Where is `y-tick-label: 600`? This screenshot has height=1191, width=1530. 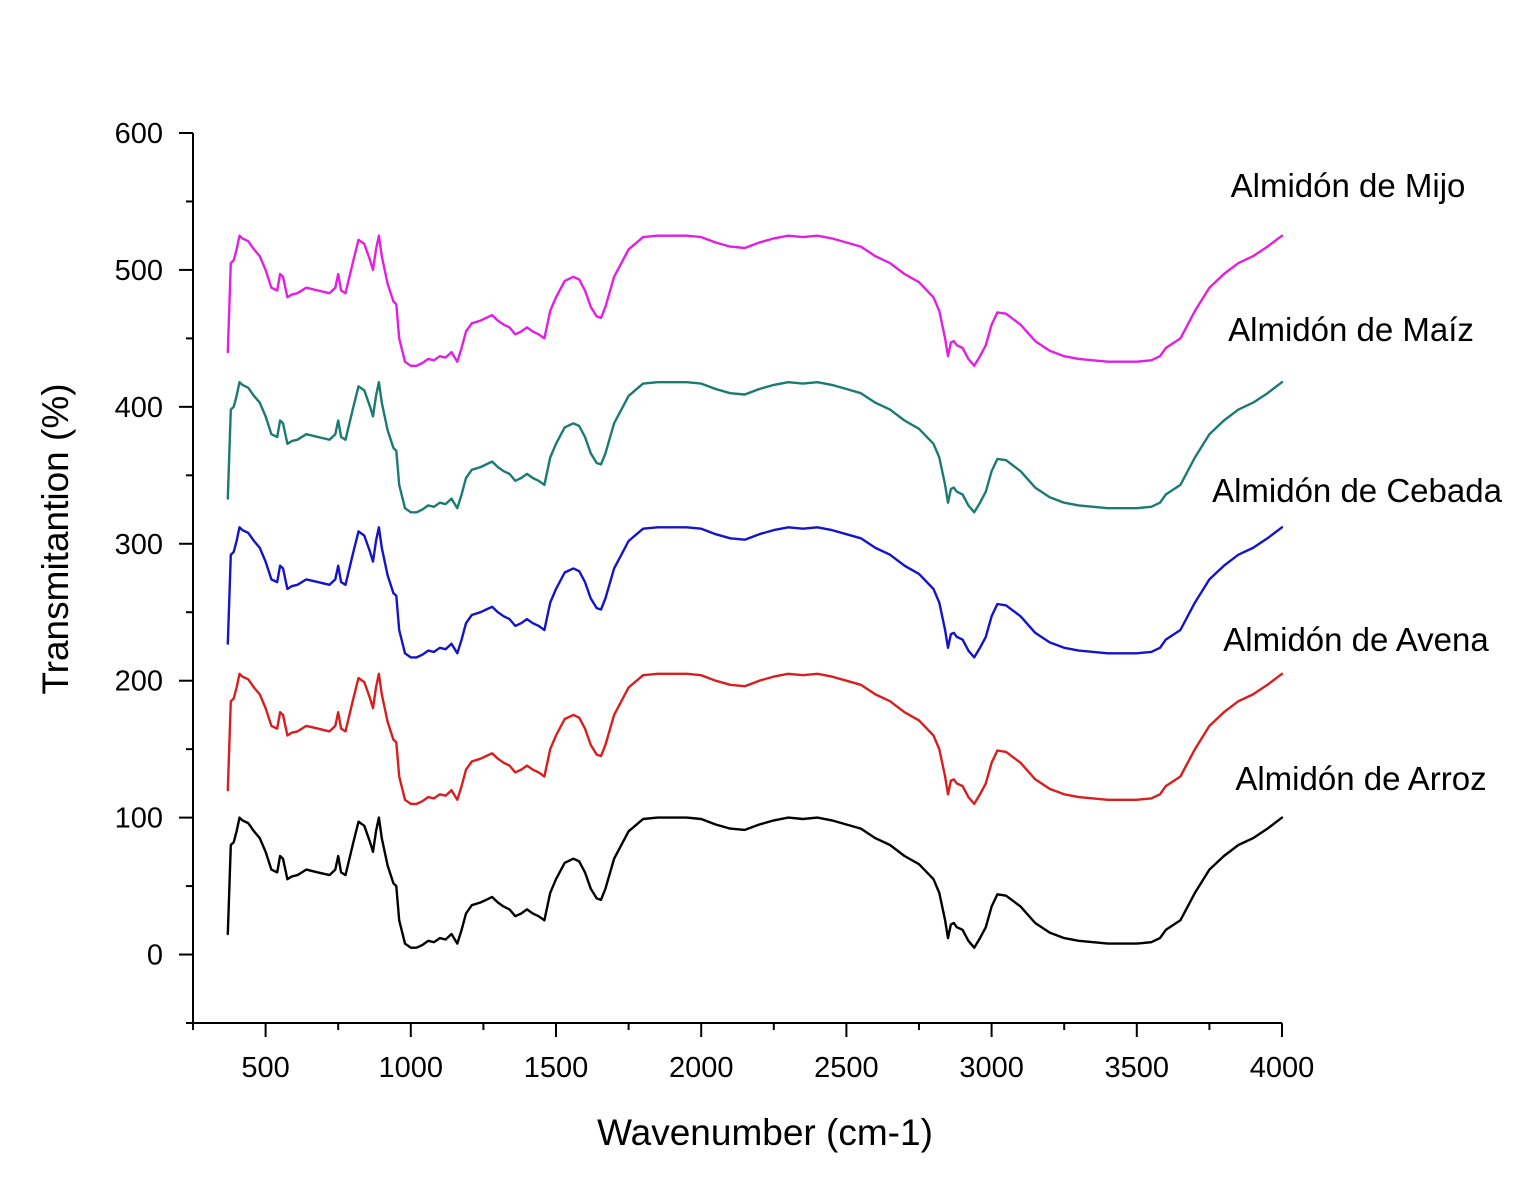 y-tick-label: 600 is located at coordinates (139, 134).